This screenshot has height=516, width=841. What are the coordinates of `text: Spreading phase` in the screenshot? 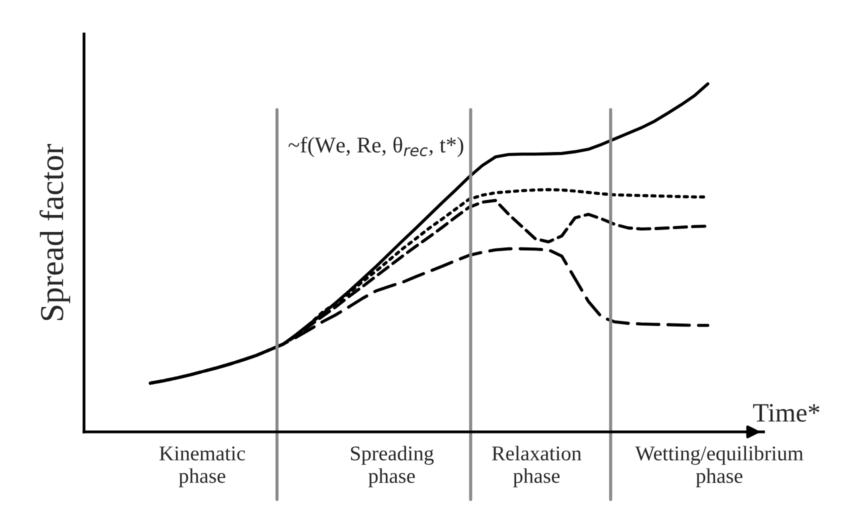 It's located at (392, 467).